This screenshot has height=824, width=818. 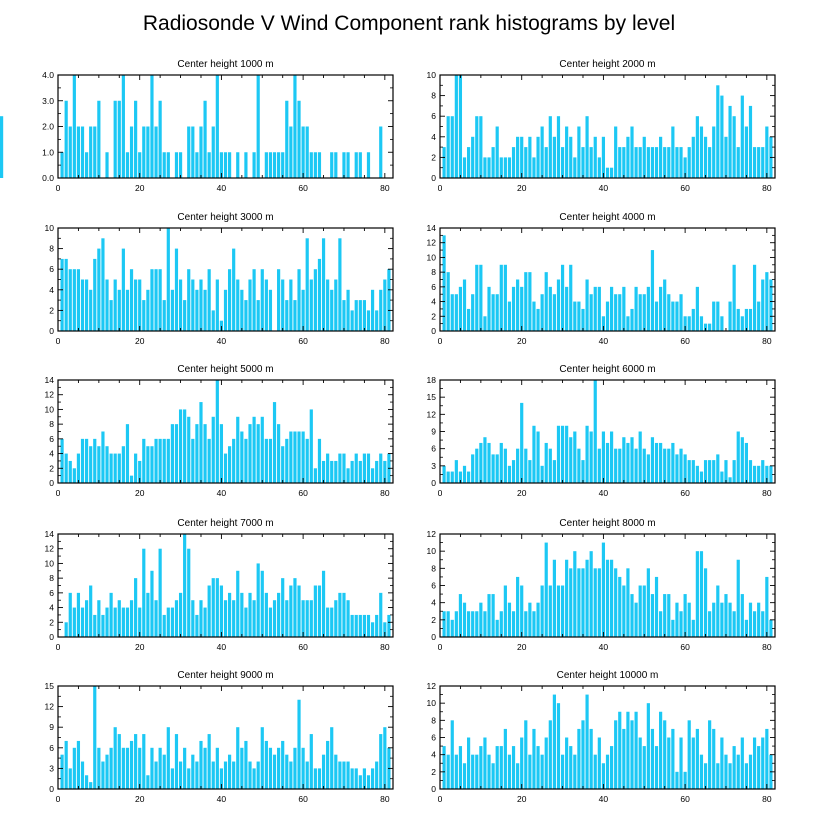 What do you see at coordinates (432, 397) in the screenshot?
I see `y-tick-label: 15` at bounding box center [432, 397].